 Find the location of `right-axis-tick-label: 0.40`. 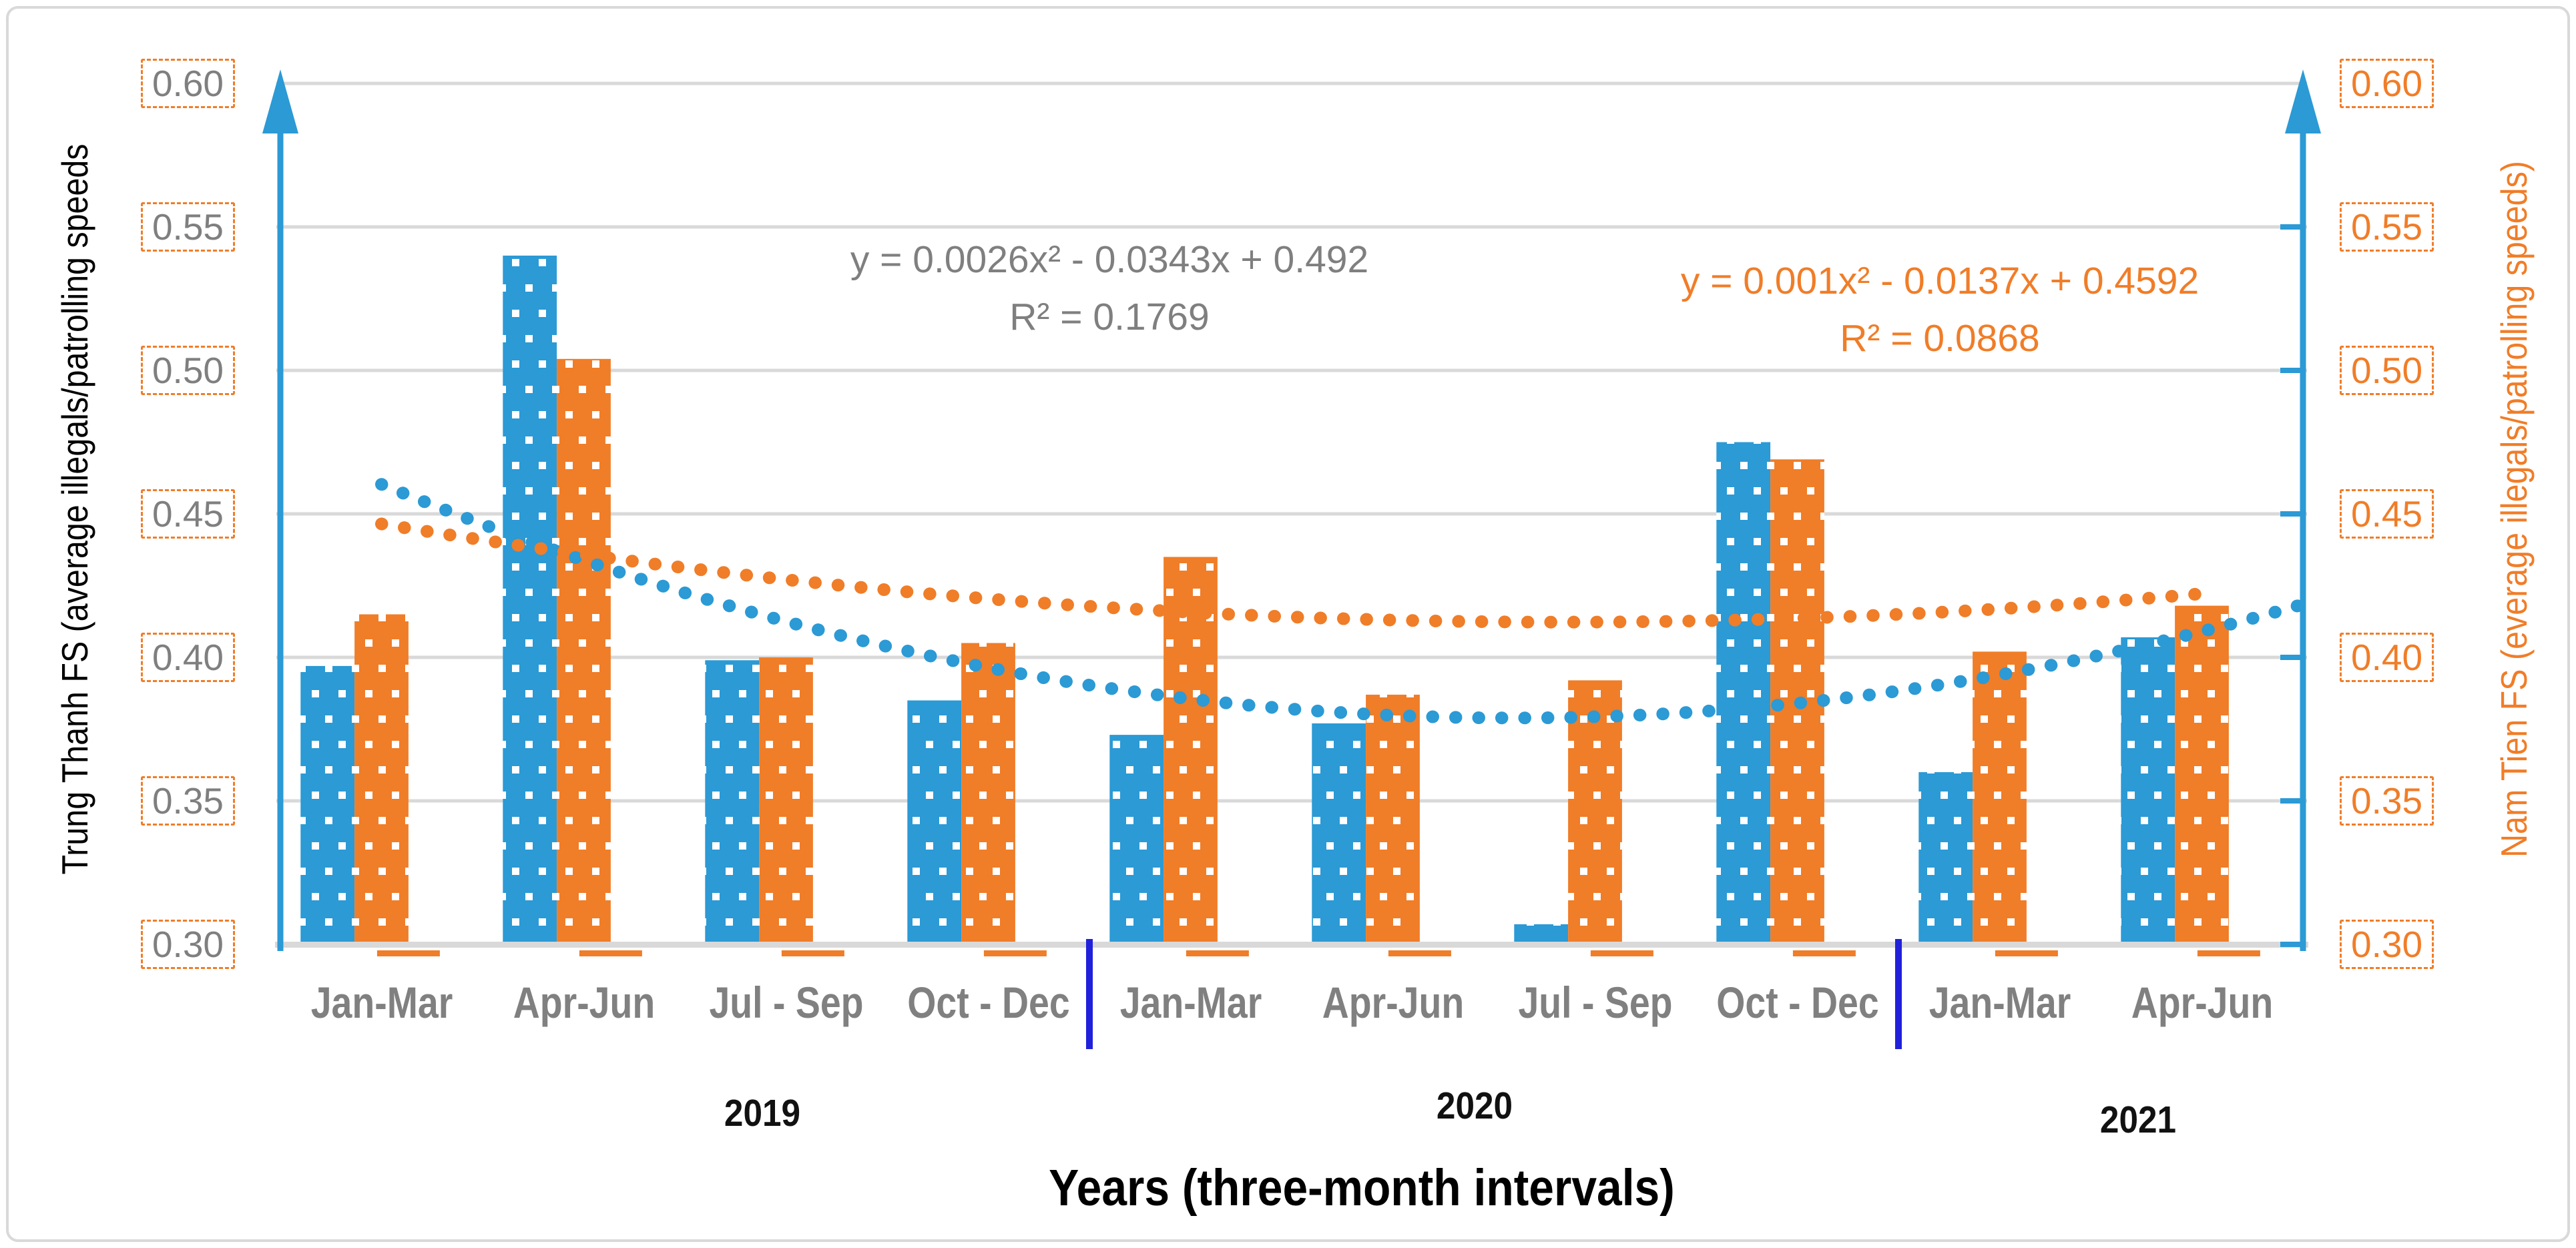

right-axis-tick-label: 0.40 is located at coordinates (2420, 657).